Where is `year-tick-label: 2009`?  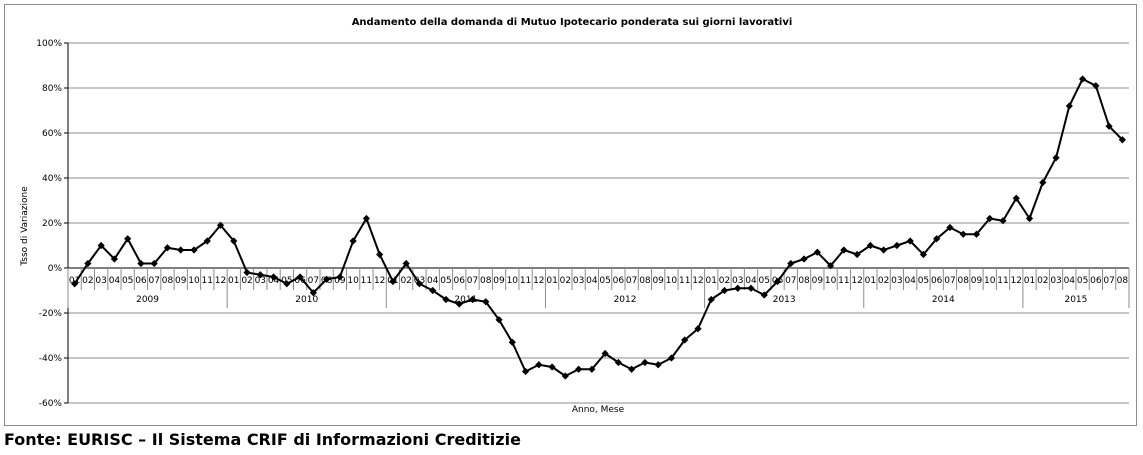
year-tick-label: 2009 is located at coordinates (147, 300).